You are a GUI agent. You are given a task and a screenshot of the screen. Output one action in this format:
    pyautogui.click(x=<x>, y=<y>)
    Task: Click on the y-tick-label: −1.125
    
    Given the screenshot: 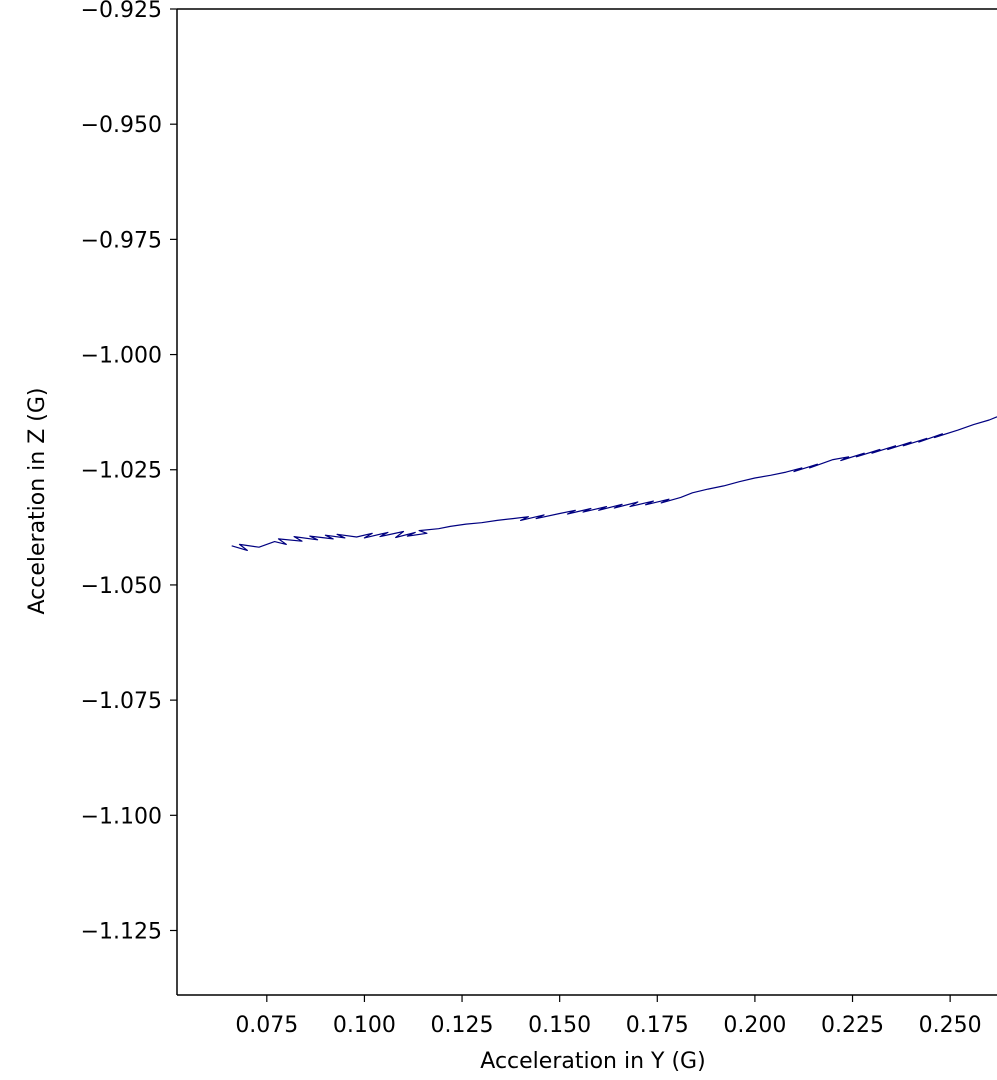 What is the action you would take?
    pyautogui.click(x=121, y=931)
    